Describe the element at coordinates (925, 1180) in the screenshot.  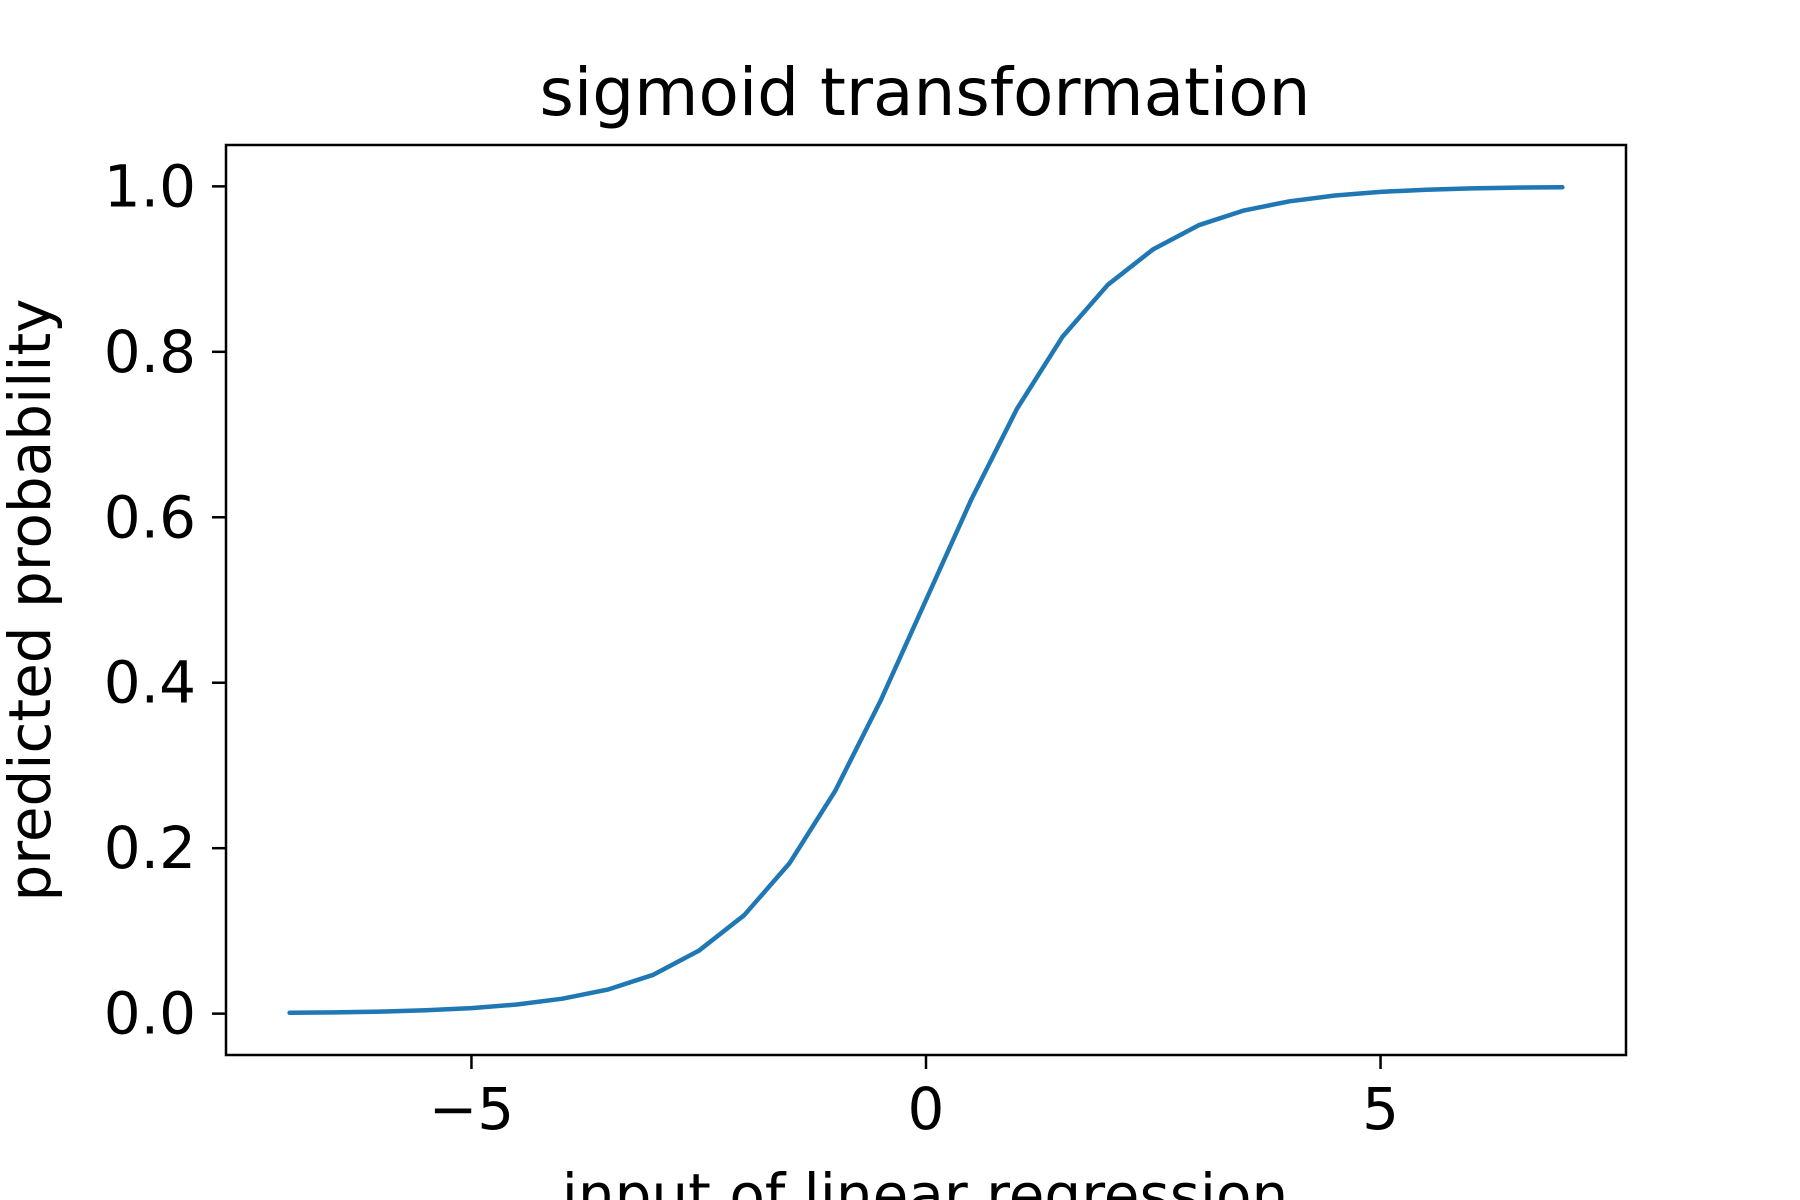
I see `x-axis-label: input of linear regression` at that location.